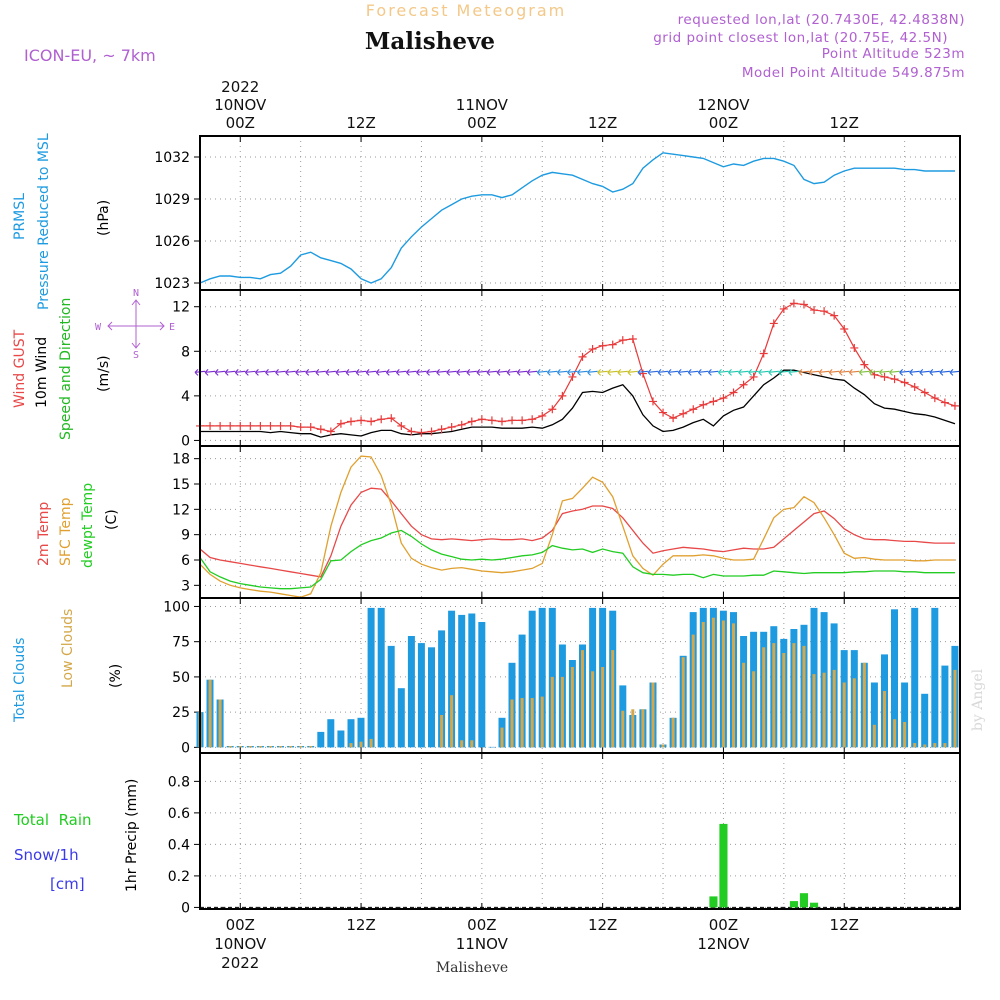 The height and width of the screenshot is (1000, 1000). I want to click on y-tick-label: 15, so click(181, 485).